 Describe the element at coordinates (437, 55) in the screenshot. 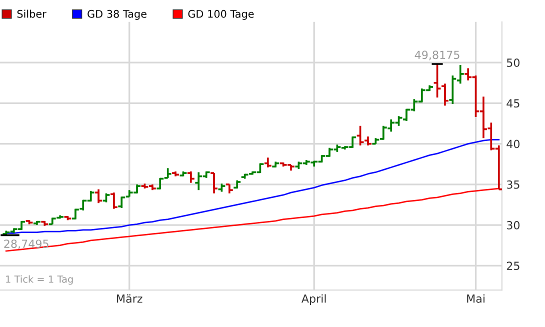

I see `annotation: 49,8175` at that location.